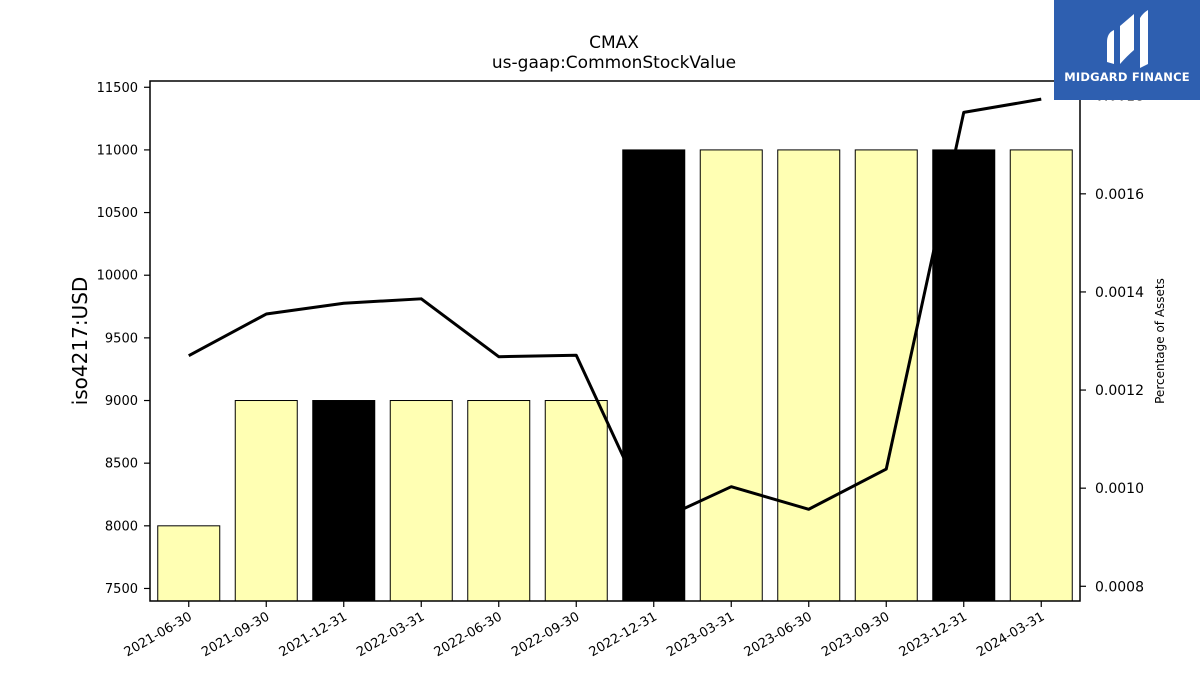 This screenshot has width=1200, height=675. I want to click on y-tick-label: 8500, so click(121, 464).